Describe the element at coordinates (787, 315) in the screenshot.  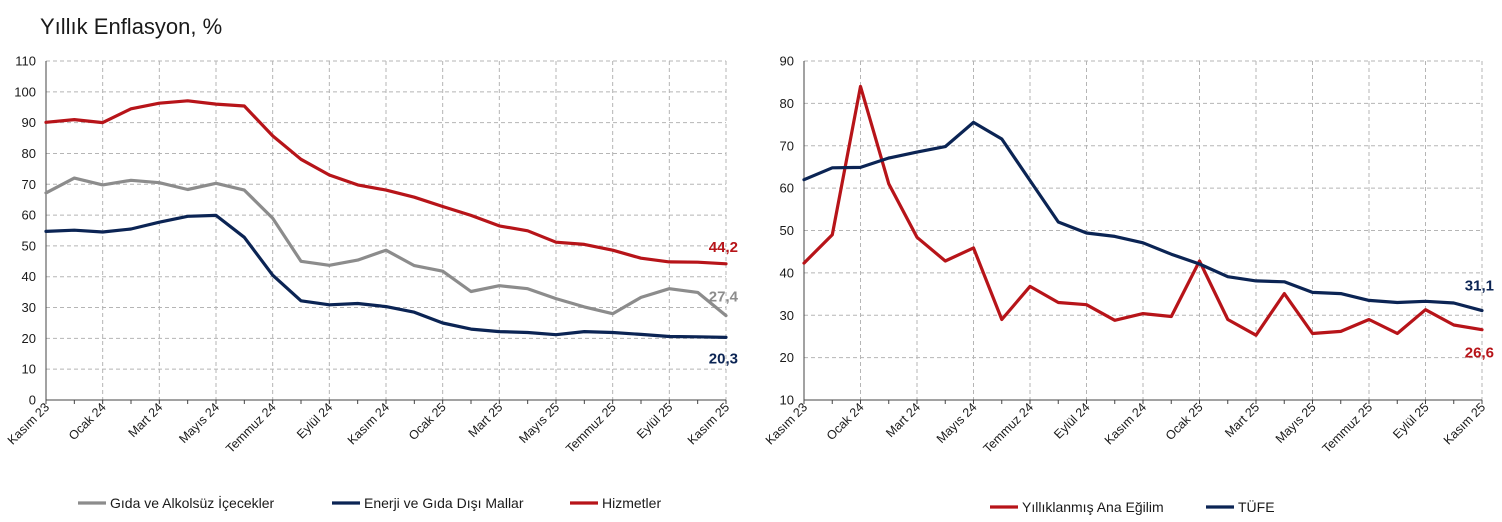
I see `right-y-tick-label: 30` at that location.